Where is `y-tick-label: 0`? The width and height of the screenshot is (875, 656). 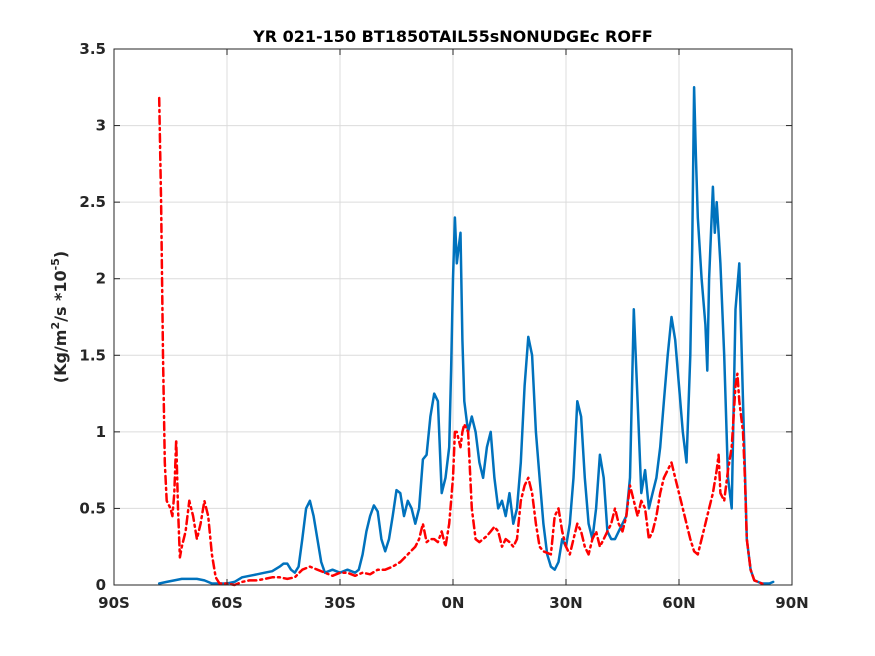
y-tick-label: 0 is located at coordinates (101, 585).